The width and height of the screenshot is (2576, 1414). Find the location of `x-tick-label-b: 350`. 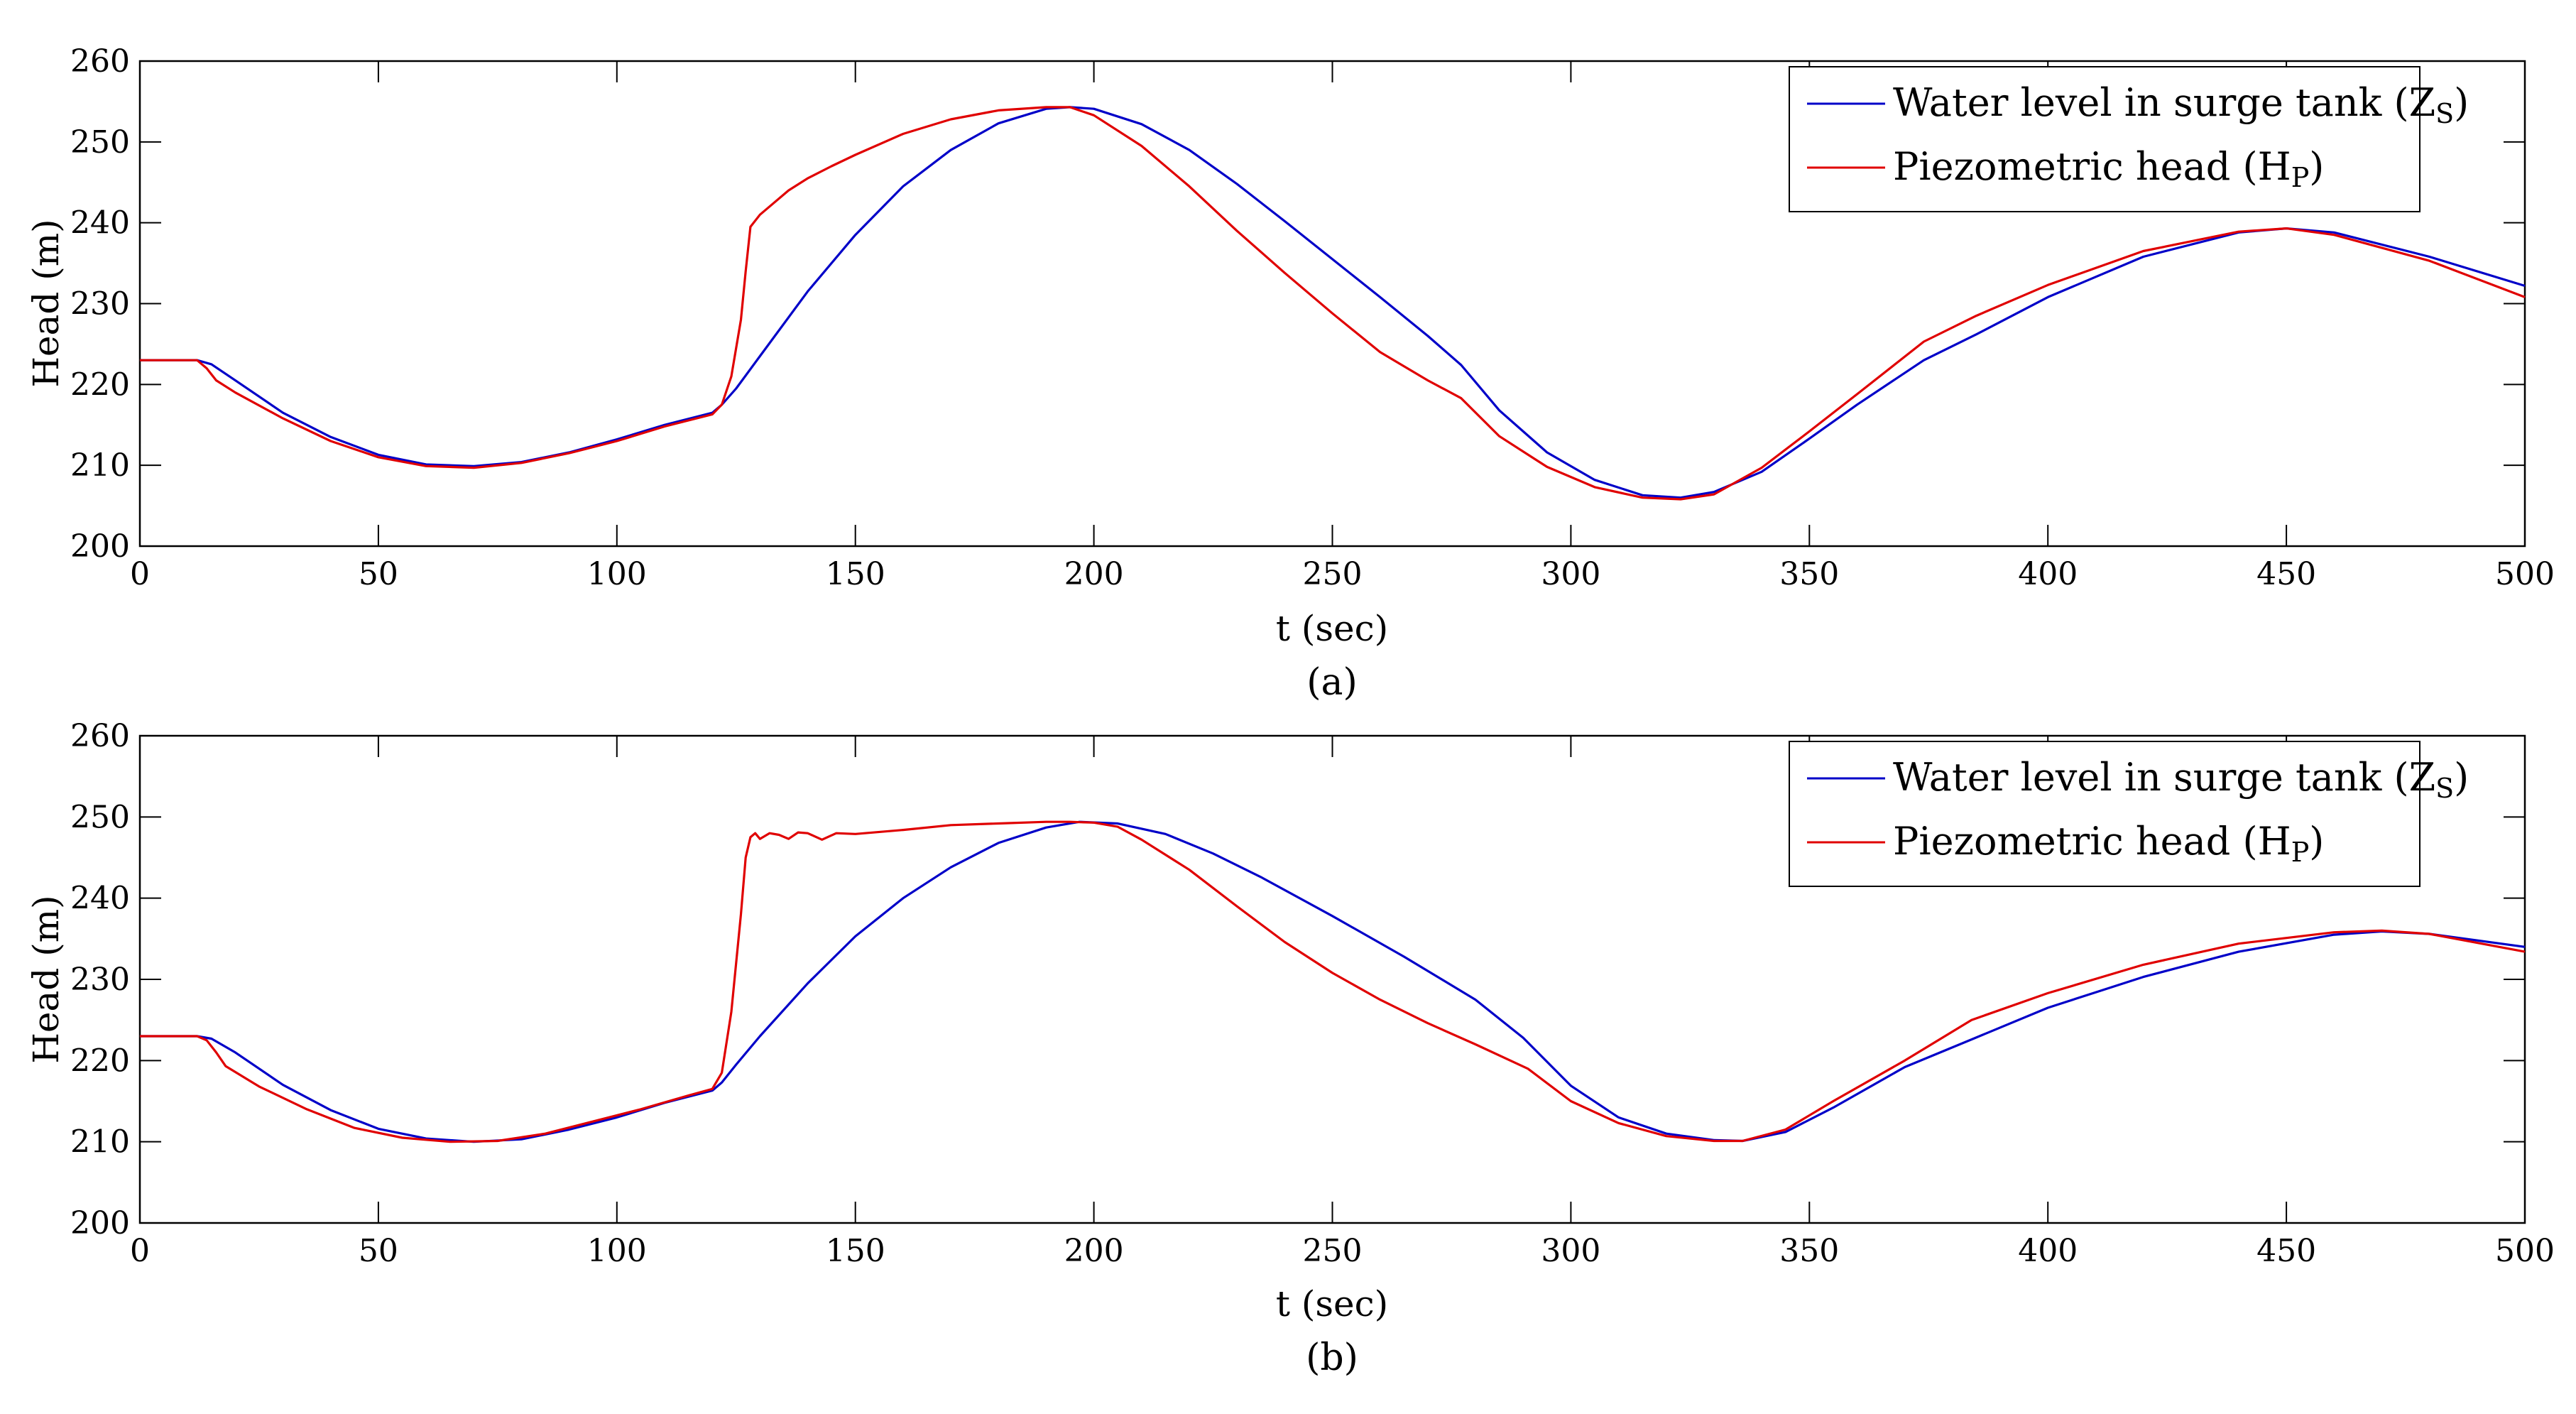

x-tick-label-b: 350 is located at coordinates (1809, 1251).